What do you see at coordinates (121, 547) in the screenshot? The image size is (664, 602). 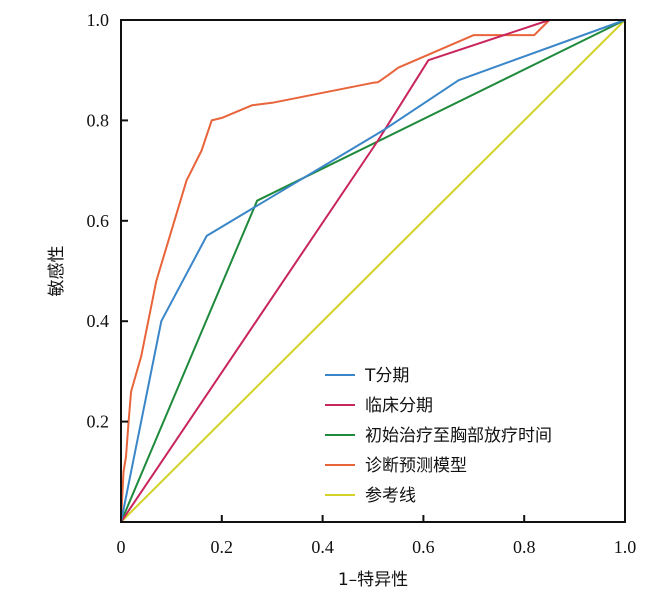 I see `x-tick-label: 0` at bounding box center [121, 547].